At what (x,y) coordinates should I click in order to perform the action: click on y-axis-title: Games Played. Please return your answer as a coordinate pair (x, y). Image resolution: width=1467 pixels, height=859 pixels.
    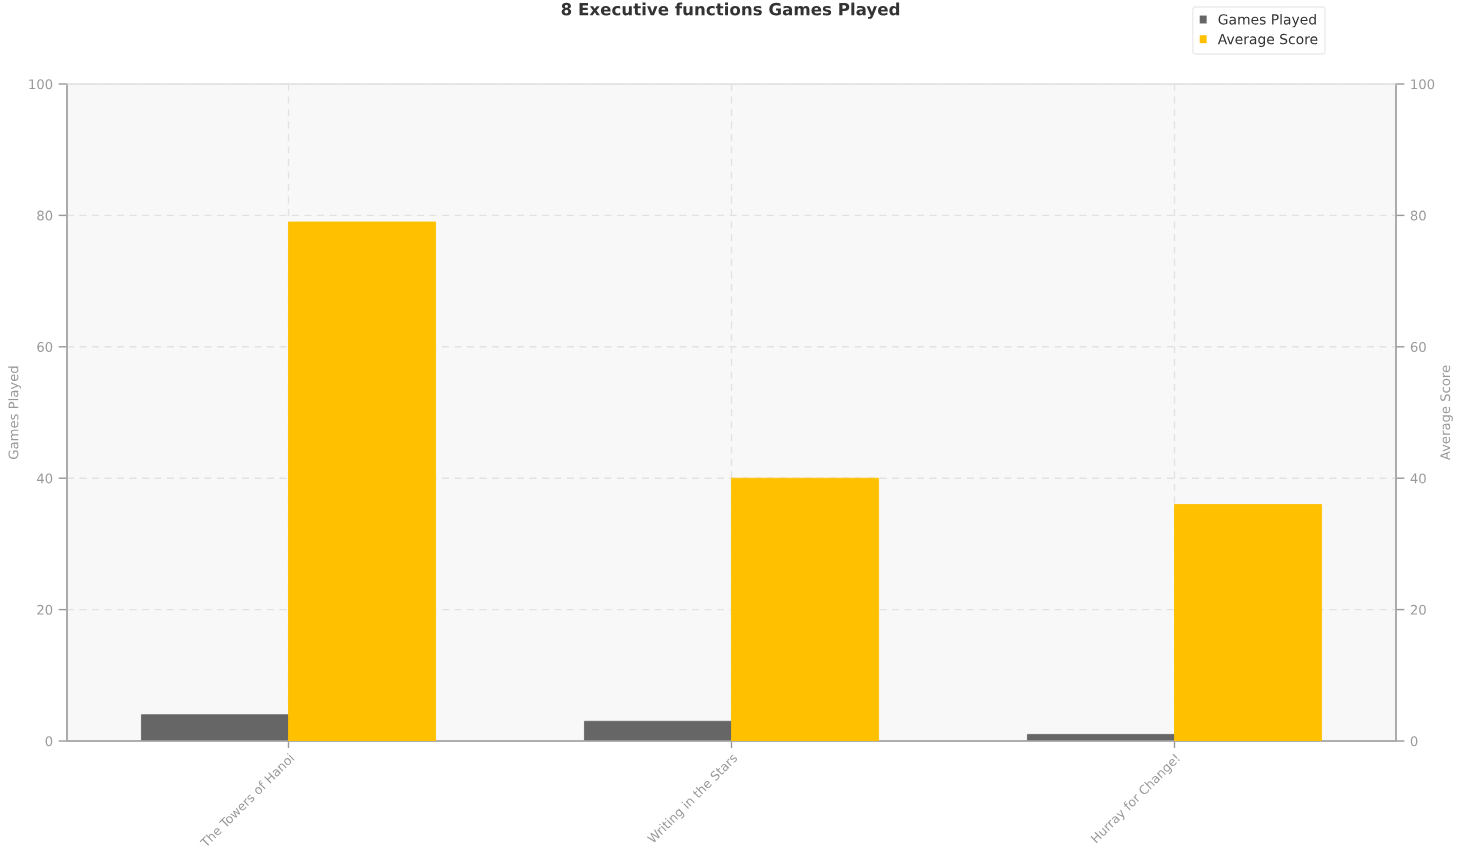
    Looking at the image, I should click on (14, 412).